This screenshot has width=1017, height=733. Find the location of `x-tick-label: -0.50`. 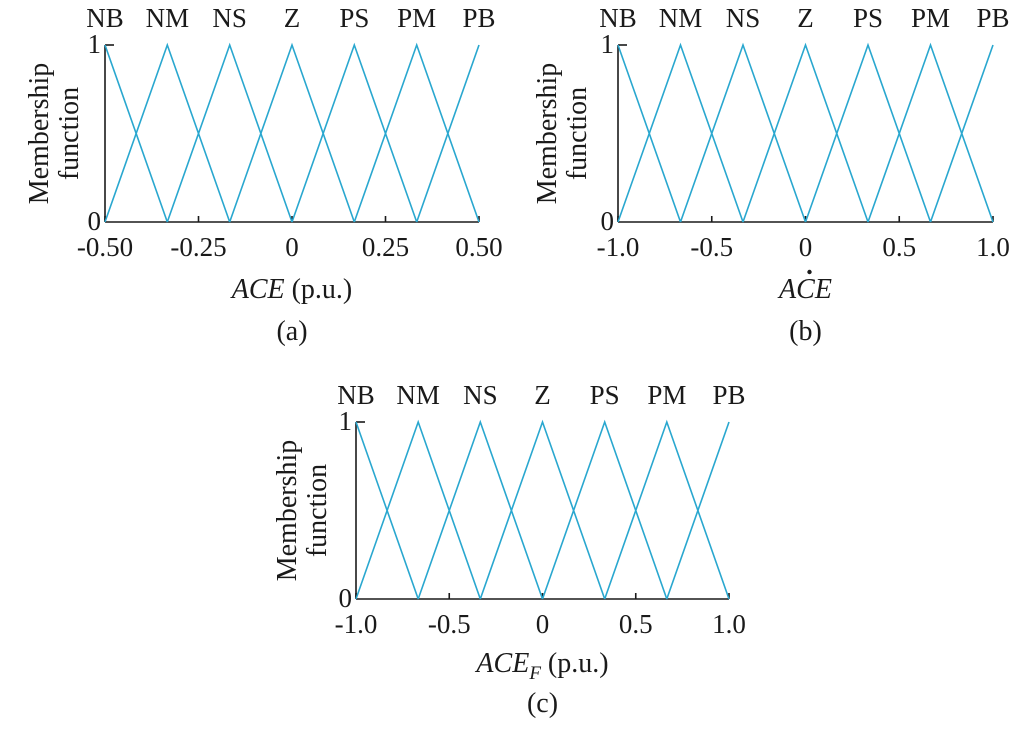

x-tick-label: -0.50 is located at coordinates (105, 247).